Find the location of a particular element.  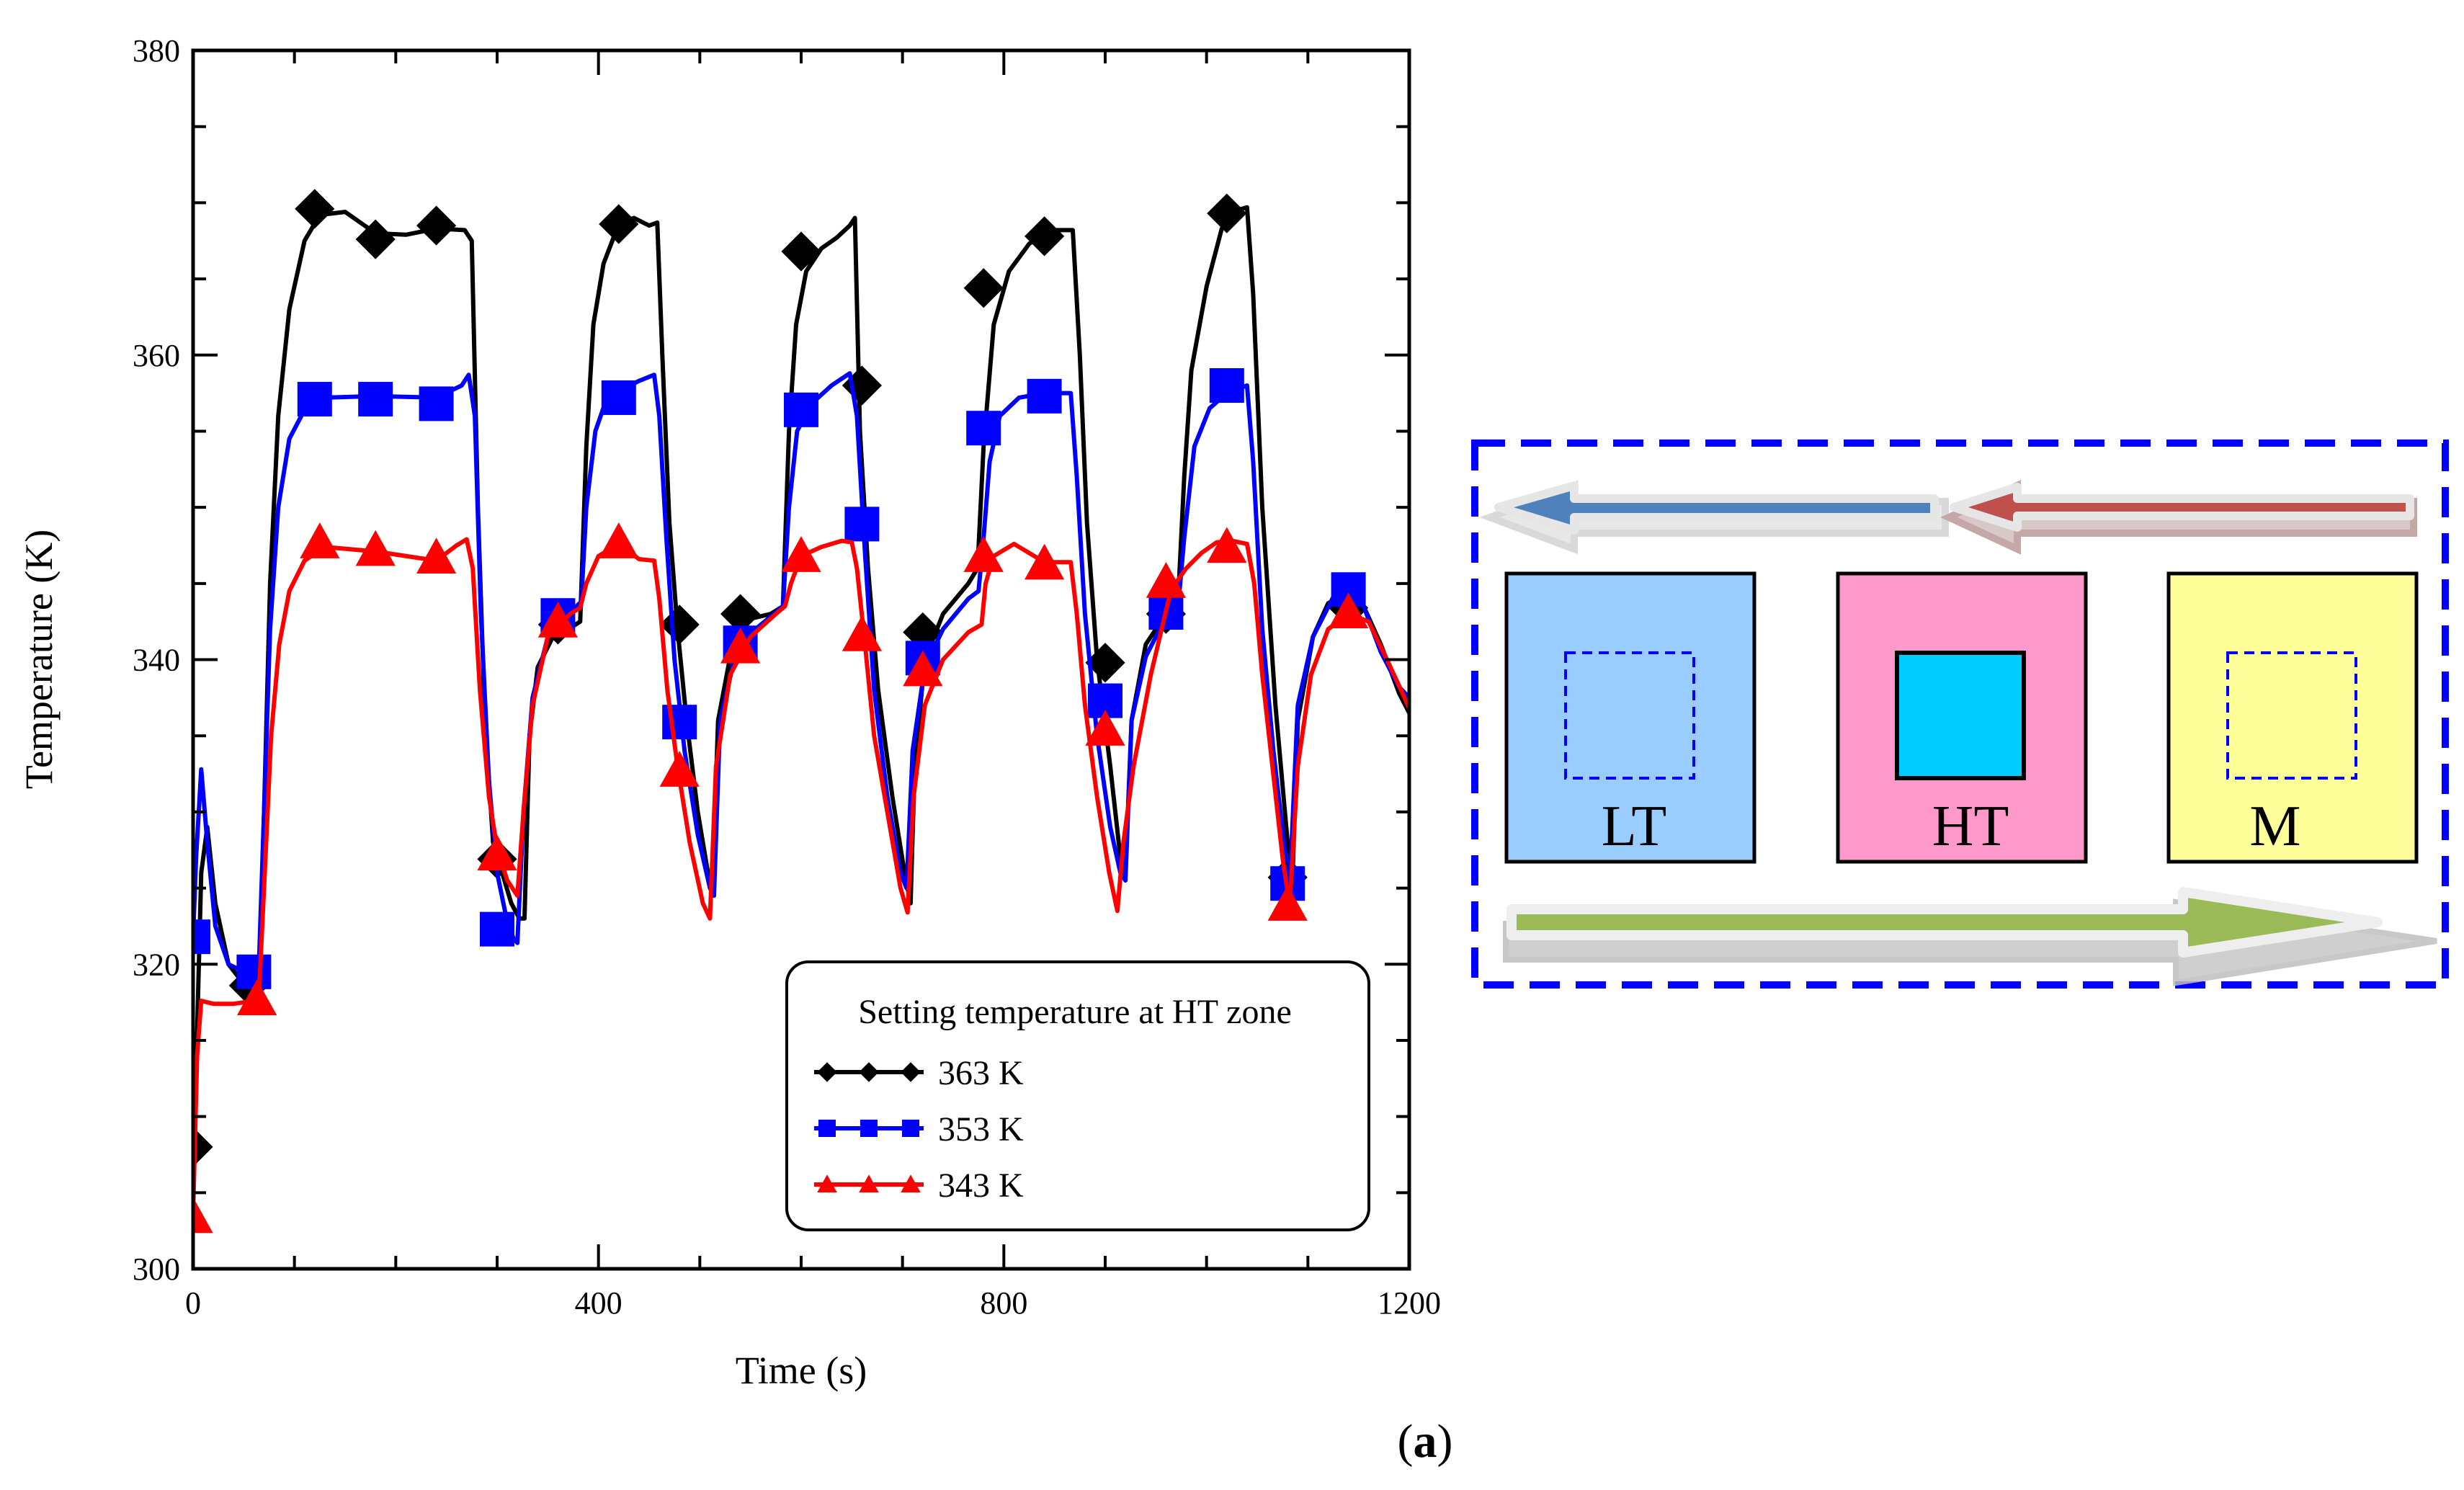

legend-entry: 343 K is located at coordinates (919, 1185).